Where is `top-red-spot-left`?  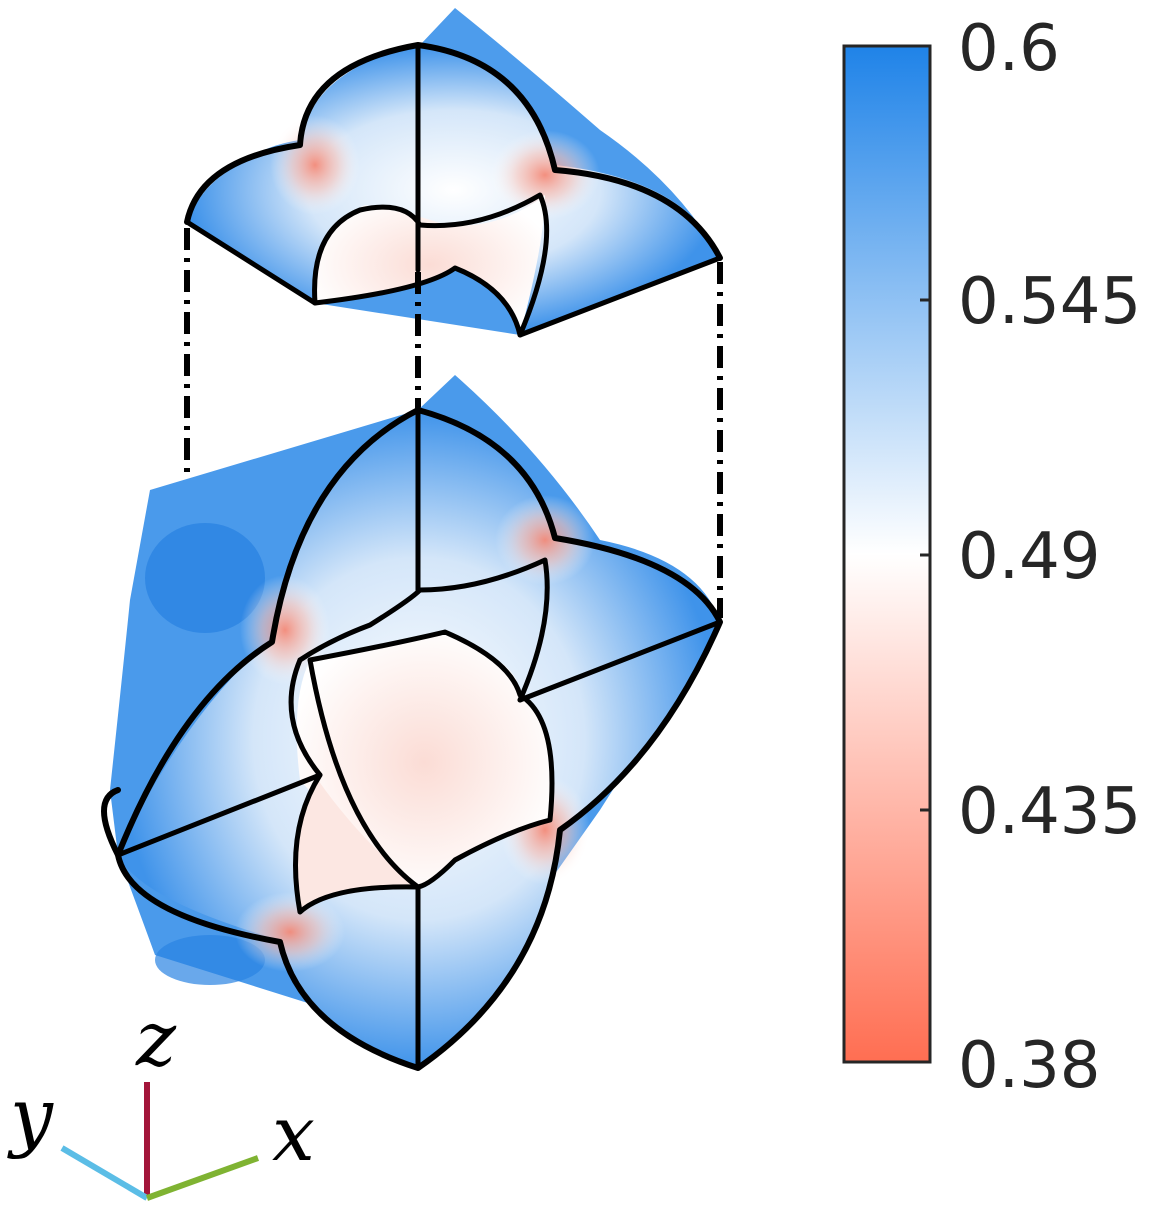 top-red-spot-left is located at coordinates (315, 165).